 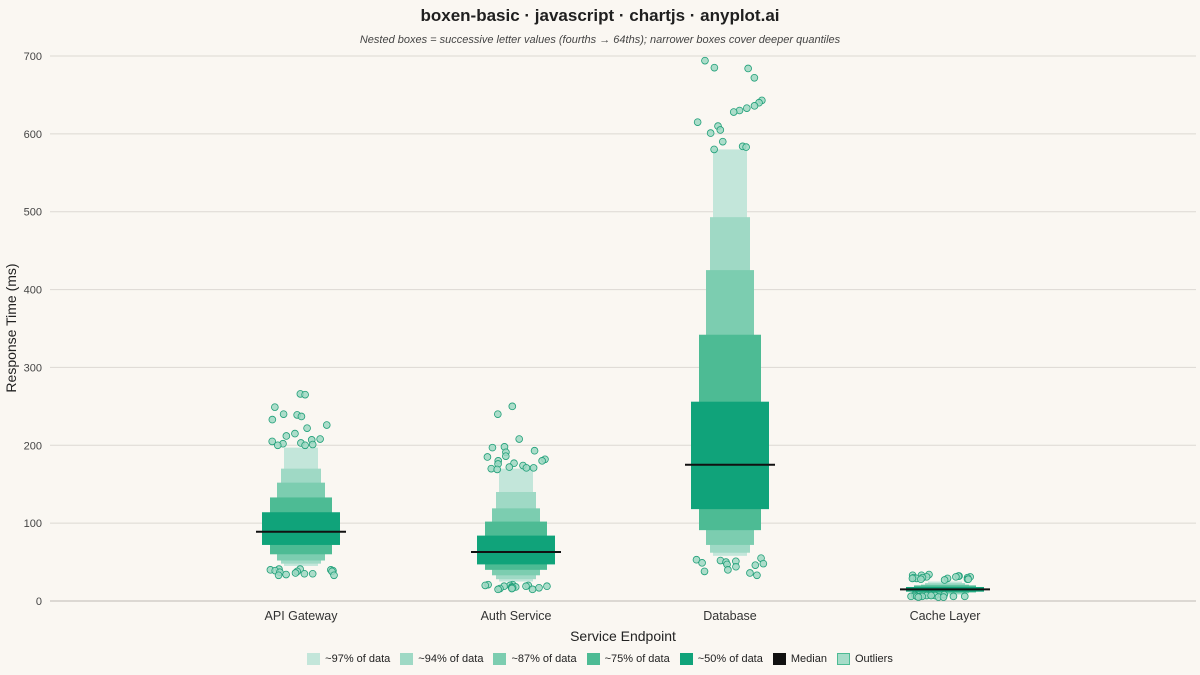 What do you see at coordinates (11, 327) in the screenshot?
I see `y-axis-label: Response Time (ms)` at bounding box center [11, 327].